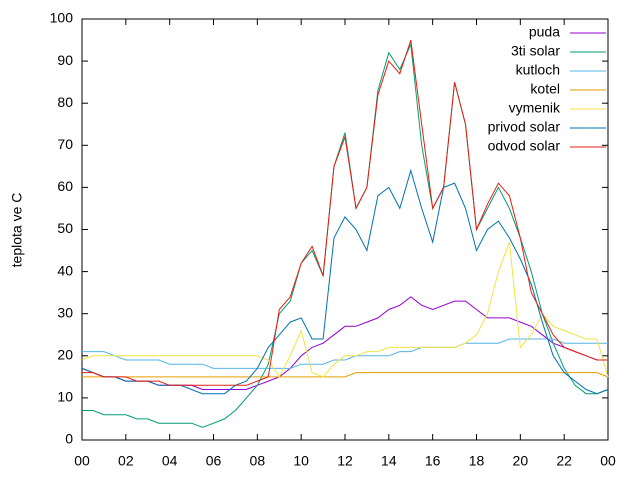 This screenshot has width=640, height=480. What do you see at coordinates (65, 102) in the screenshot?
I see `y-tick-label: 80` at bounding box center [65, 102].